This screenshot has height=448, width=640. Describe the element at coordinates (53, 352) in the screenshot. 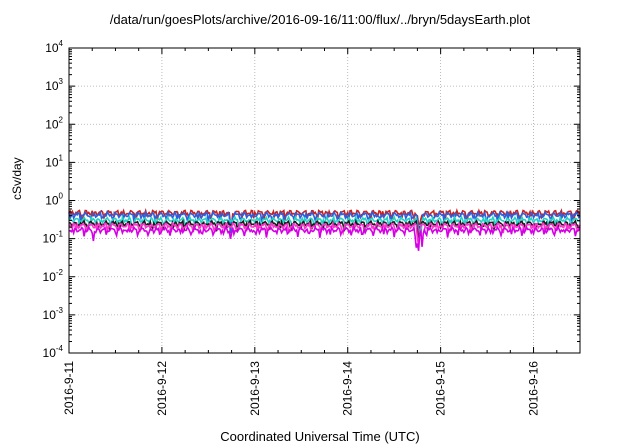

I see `y-tick-label: 10⁻⁴` at that location.